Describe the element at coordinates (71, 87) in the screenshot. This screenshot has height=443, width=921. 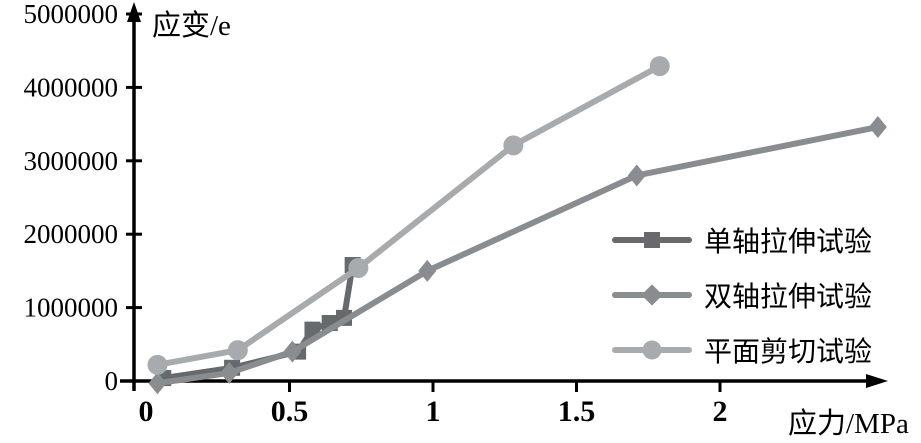
I see `y-tick-label: 4000000` at that location.